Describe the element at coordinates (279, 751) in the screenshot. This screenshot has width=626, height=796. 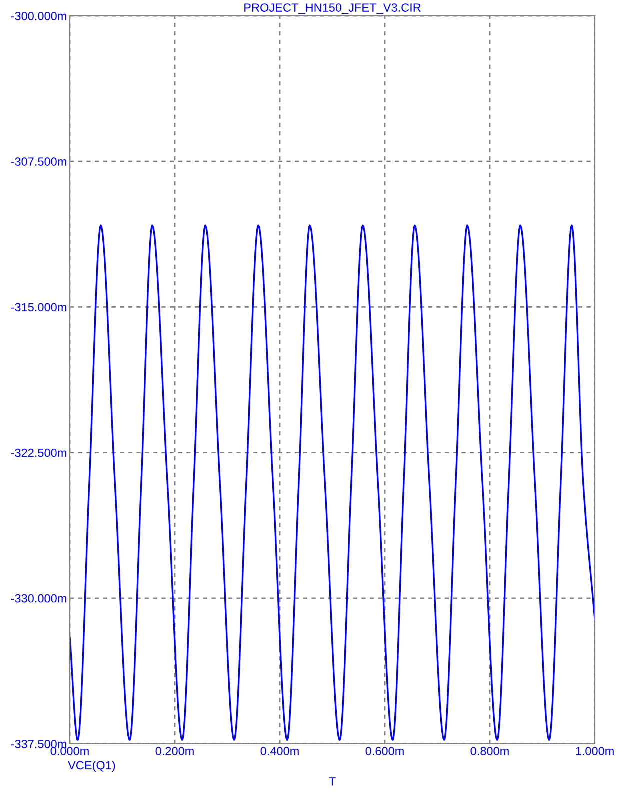
I see `x-tick-label: 0.400m` at that location.